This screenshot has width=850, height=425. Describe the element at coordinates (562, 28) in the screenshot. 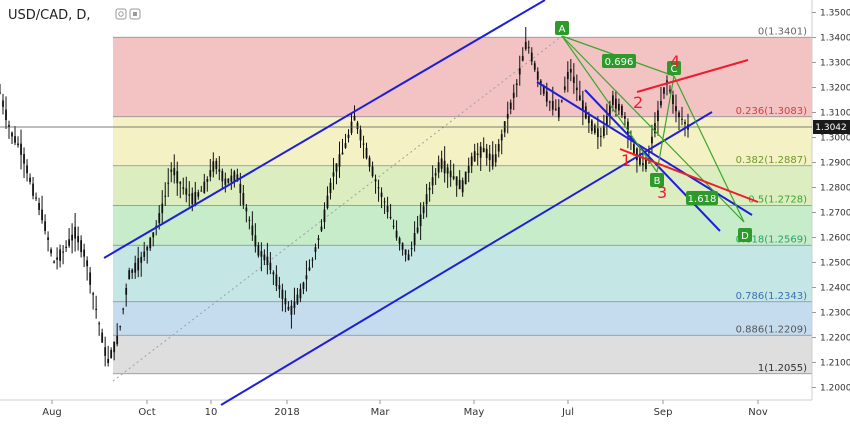

I see `point-marker-a: A` at that location.